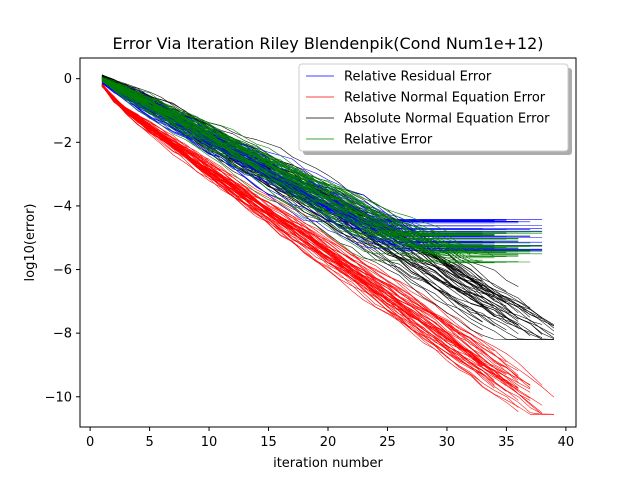 This screenshot has height=480, width=640. What do you see at coordinates (30, 243) in the screenshot?
I see `y-axis-title: log10(error)` at bounding box center [30, 243].